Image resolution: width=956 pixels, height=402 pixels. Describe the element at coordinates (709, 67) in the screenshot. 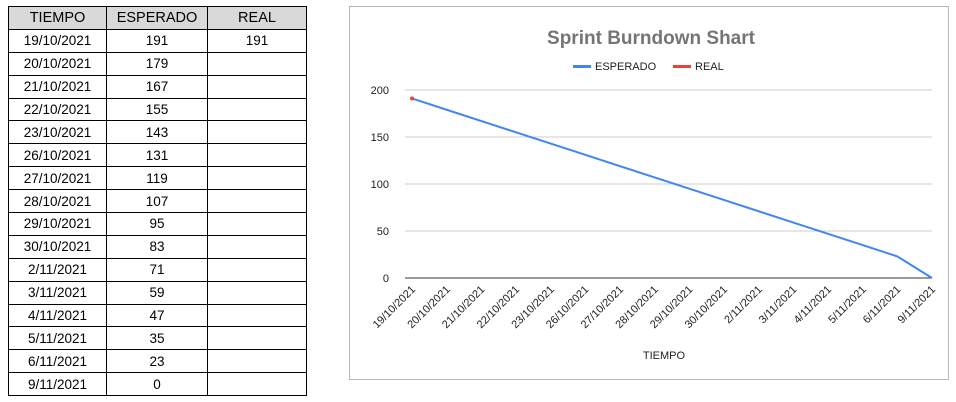

I see `legend-label-real: REAL` at that location.